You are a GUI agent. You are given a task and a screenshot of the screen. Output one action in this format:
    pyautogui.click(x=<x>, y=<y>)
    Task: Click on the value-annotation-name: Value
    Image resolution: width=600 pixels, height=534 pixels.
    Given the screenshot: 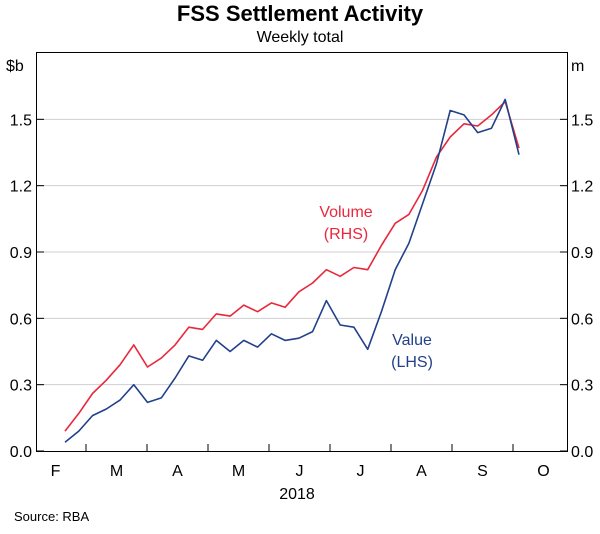 What is the action you would take?
    pyautogui.click(x=412, y=340)
    